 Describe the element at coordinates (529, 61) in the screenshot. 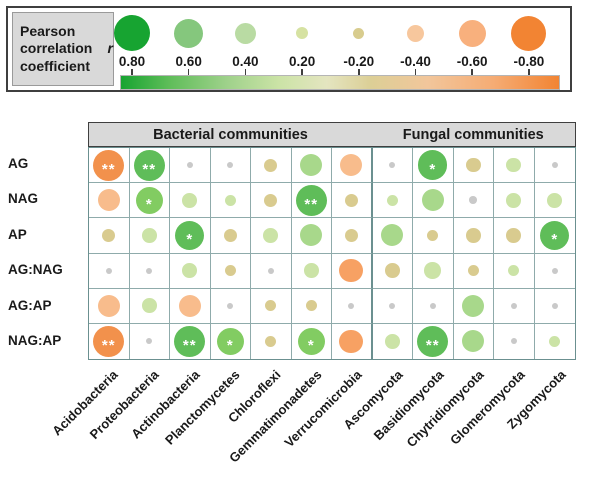

I see `legend-tick-label: -0.80` at that location.